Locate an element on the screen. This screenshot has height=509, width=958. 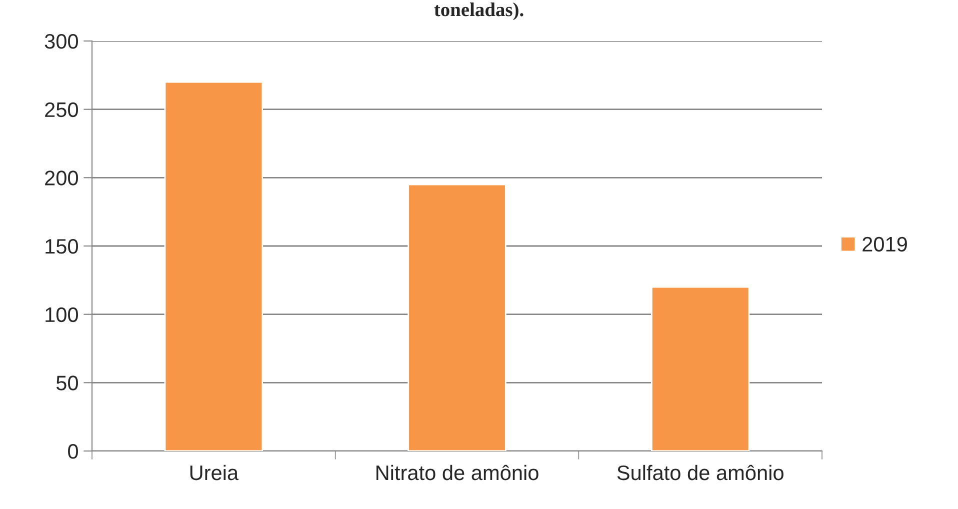
y-tick-label: 250 is located at coordinates (61, 110).